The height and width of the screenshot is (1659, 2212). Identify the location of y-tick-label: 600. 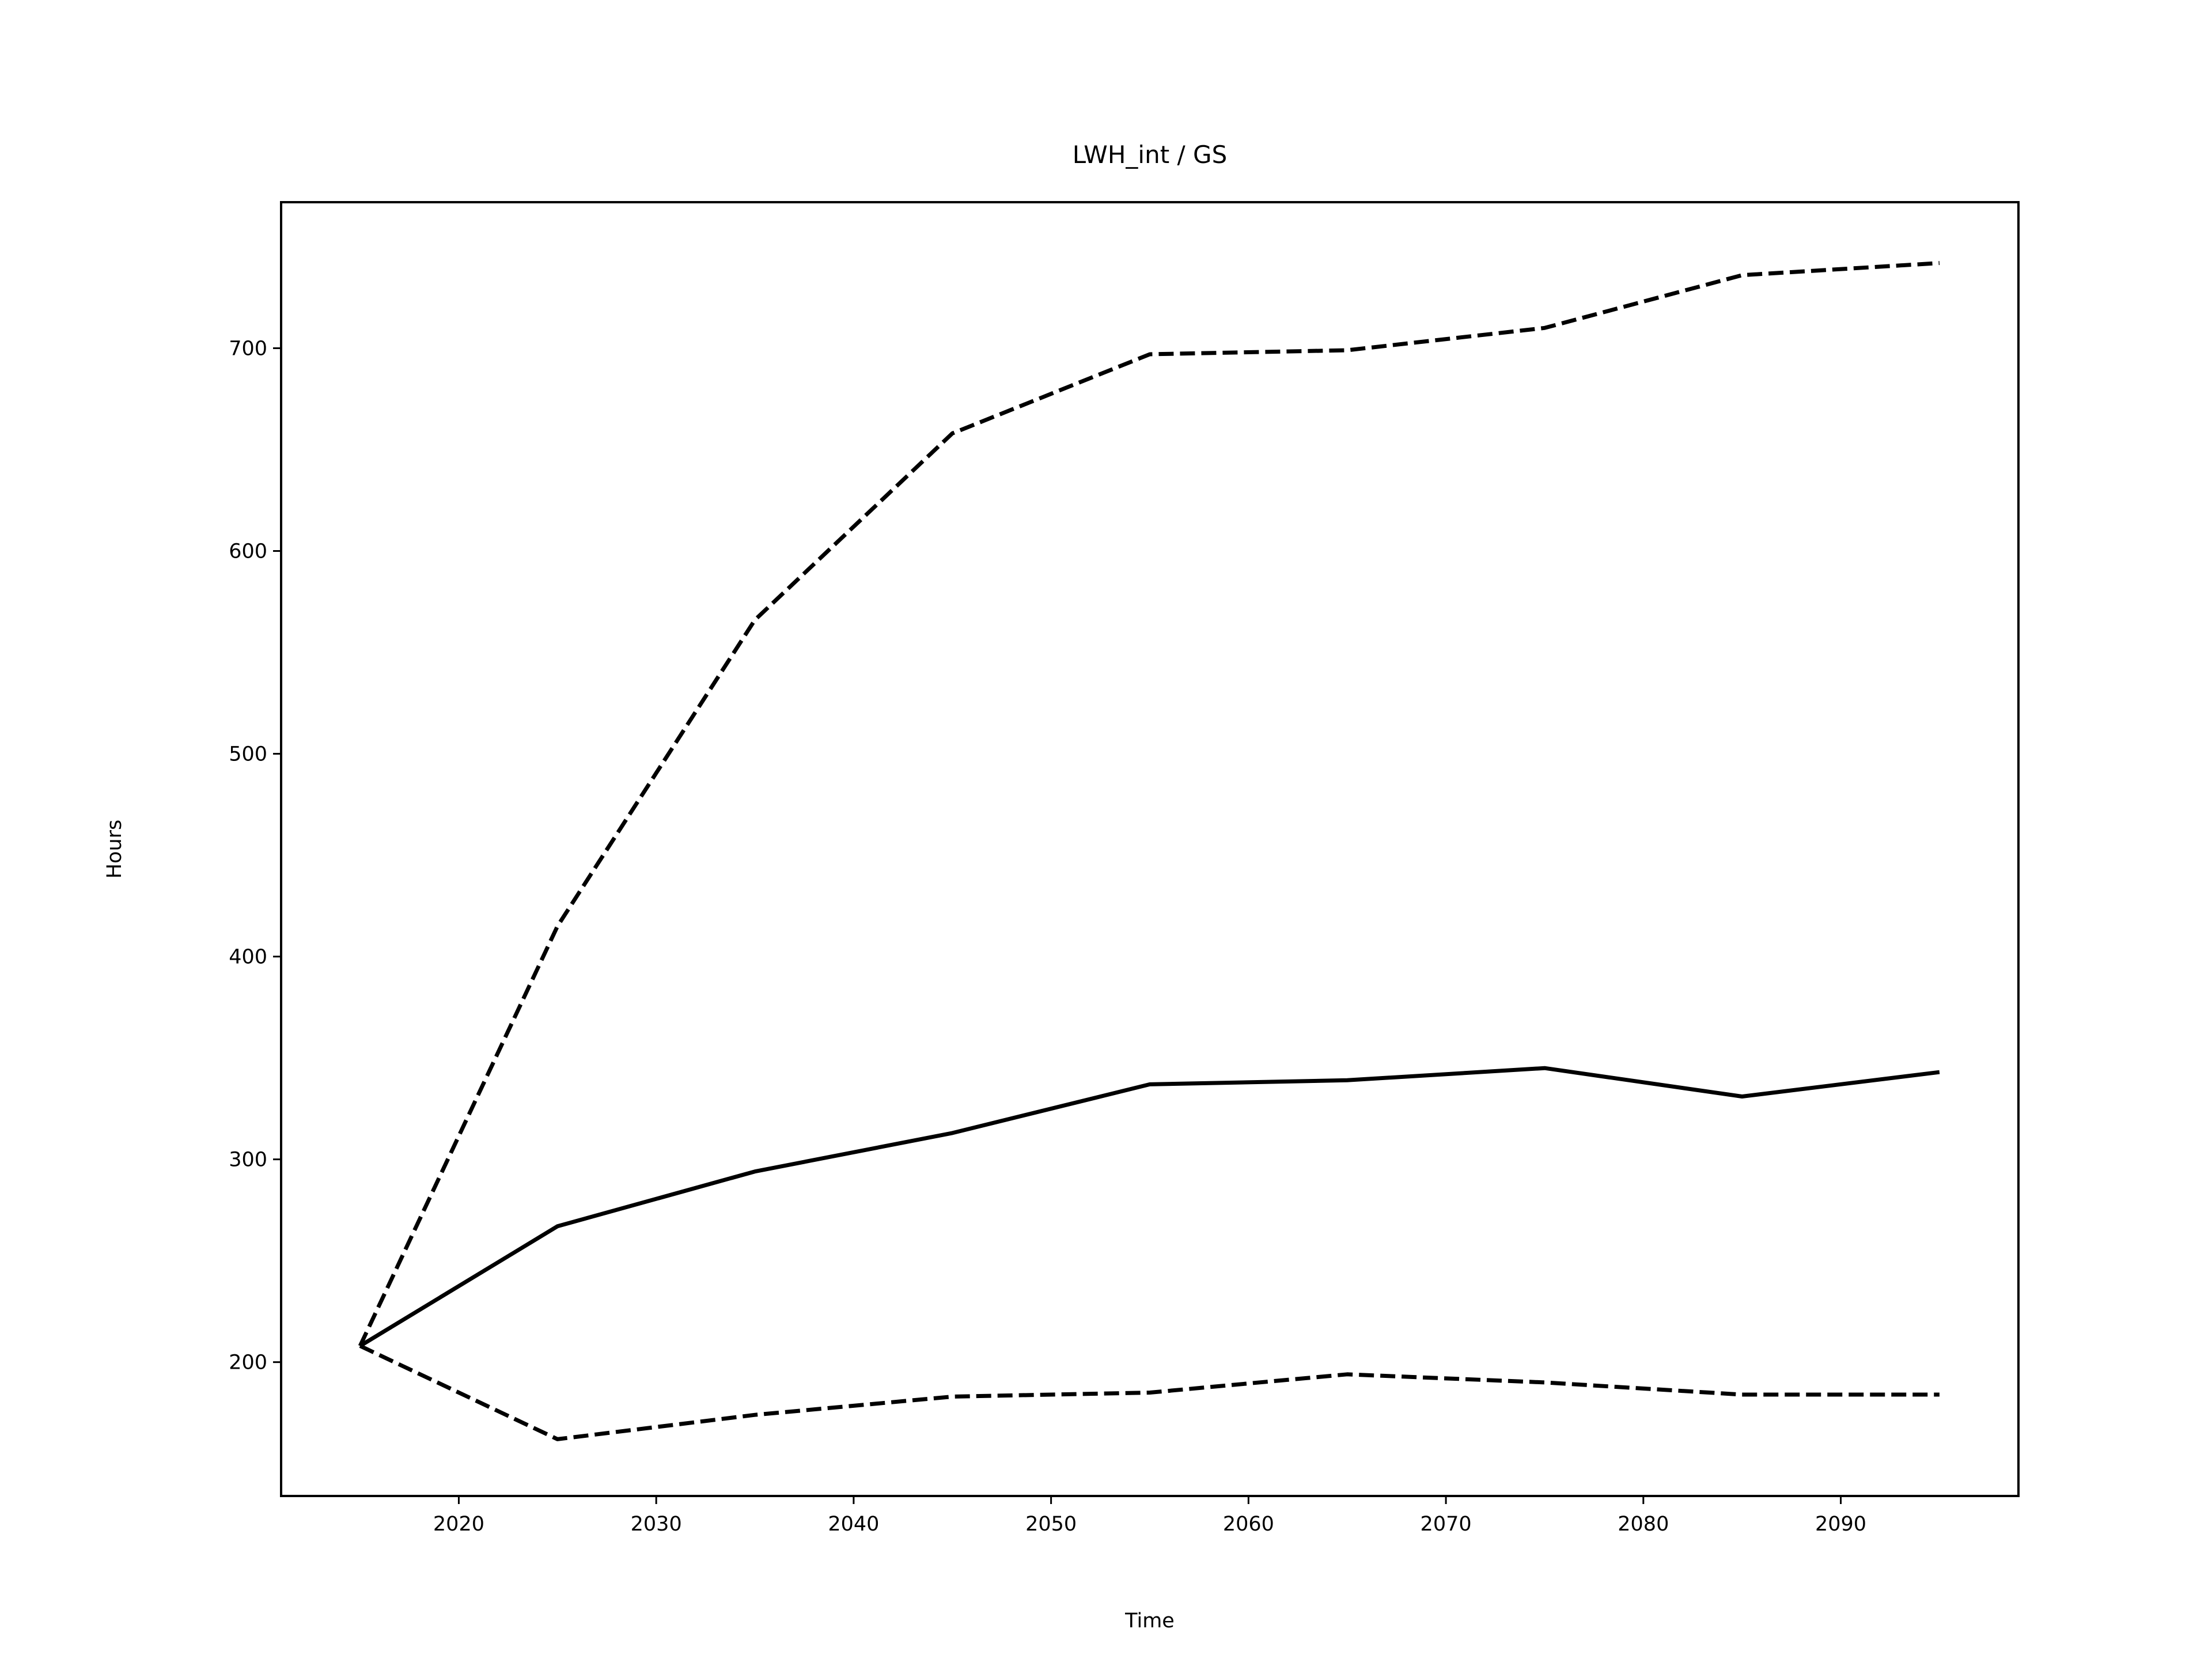
(248, 551).